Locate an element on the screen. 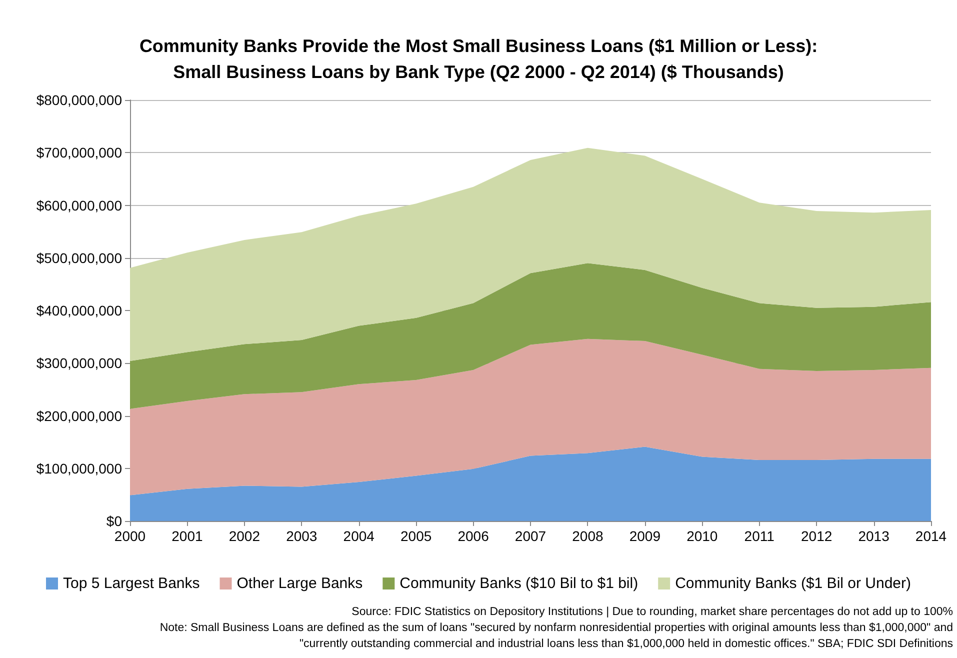 The image size is (957, 658). text: Note: Small Business Loans are defined as the sum of loans "secured by nonfarm nonresidential properties with original amounts less than $1,000,000" and is located at coordinates (556, 628).